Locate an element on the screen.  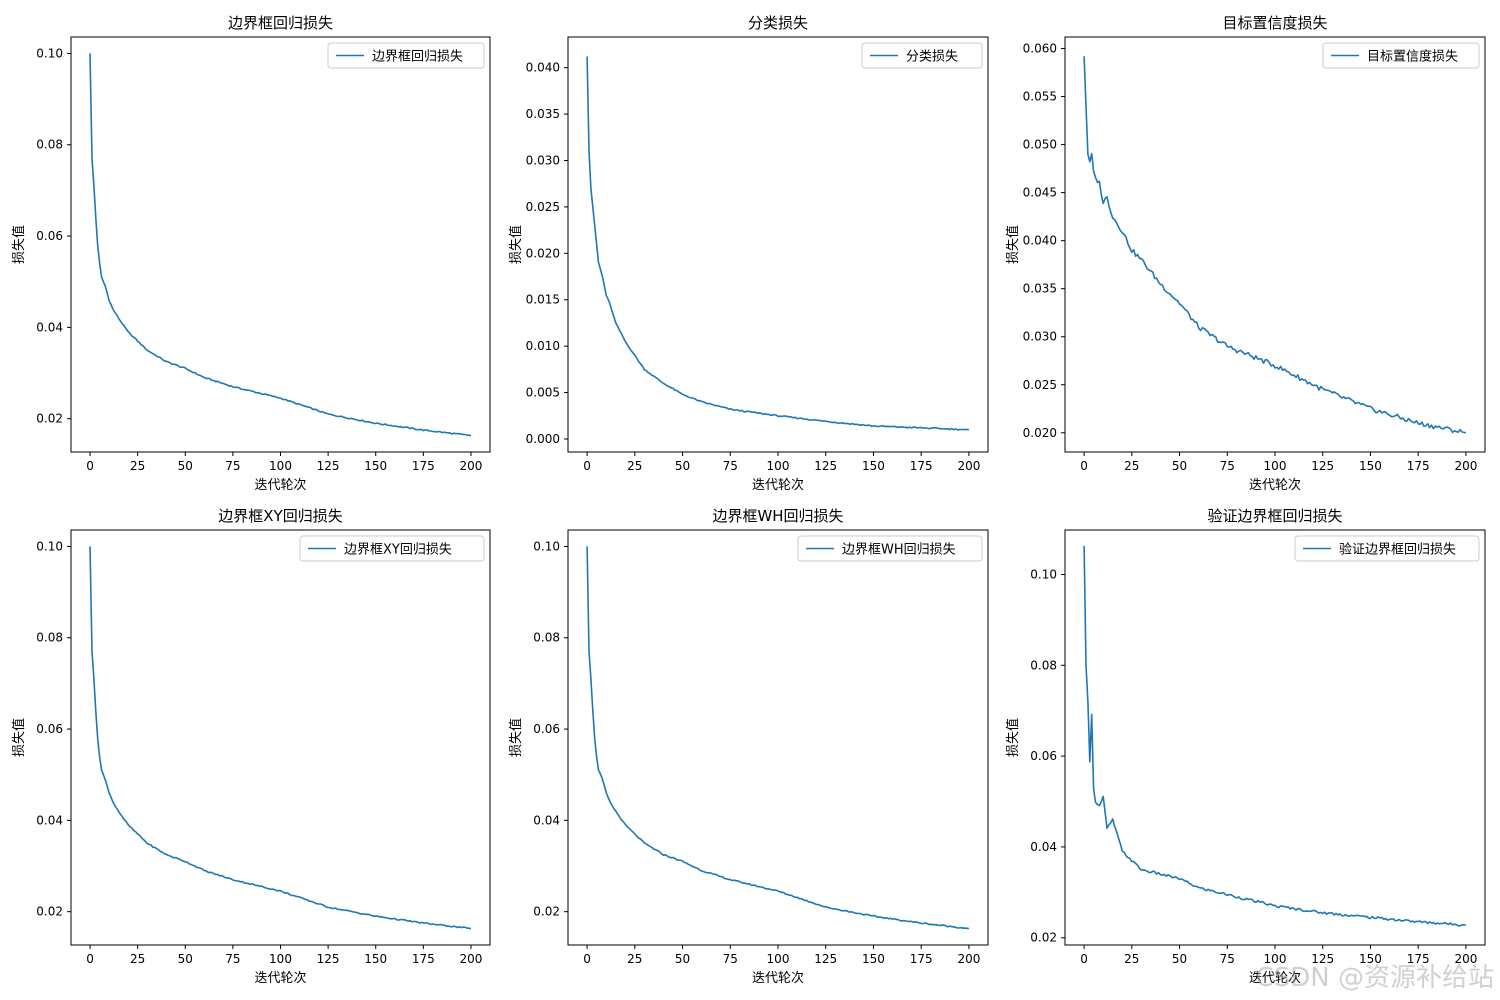
y-tick-label: 0.015 is located at coordinates (543, 300).